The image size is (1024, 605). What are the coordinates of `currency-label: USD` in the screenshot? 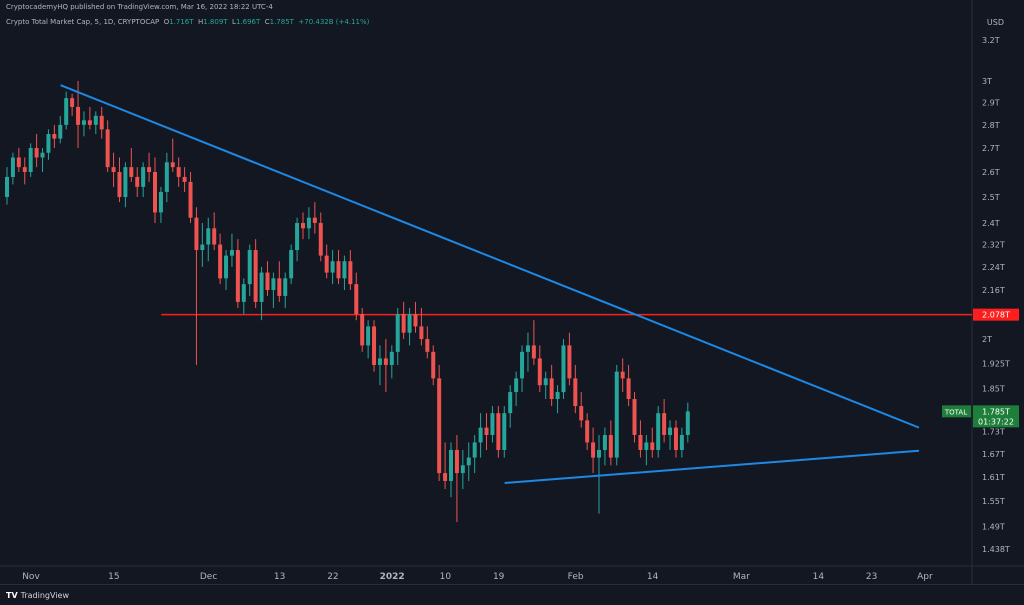 It's located at (995, 22).